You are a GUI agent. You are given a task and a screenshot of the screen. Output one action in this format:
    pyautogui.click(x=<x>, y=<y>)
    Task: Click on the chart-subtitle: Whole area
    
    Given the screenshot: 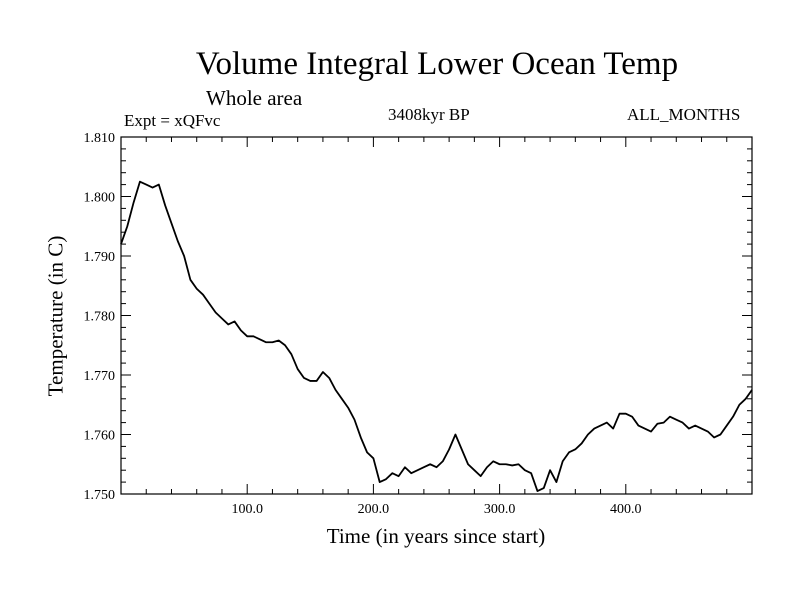 What is the action you would take?
    pyautogui.click(x=254, y=98)
    